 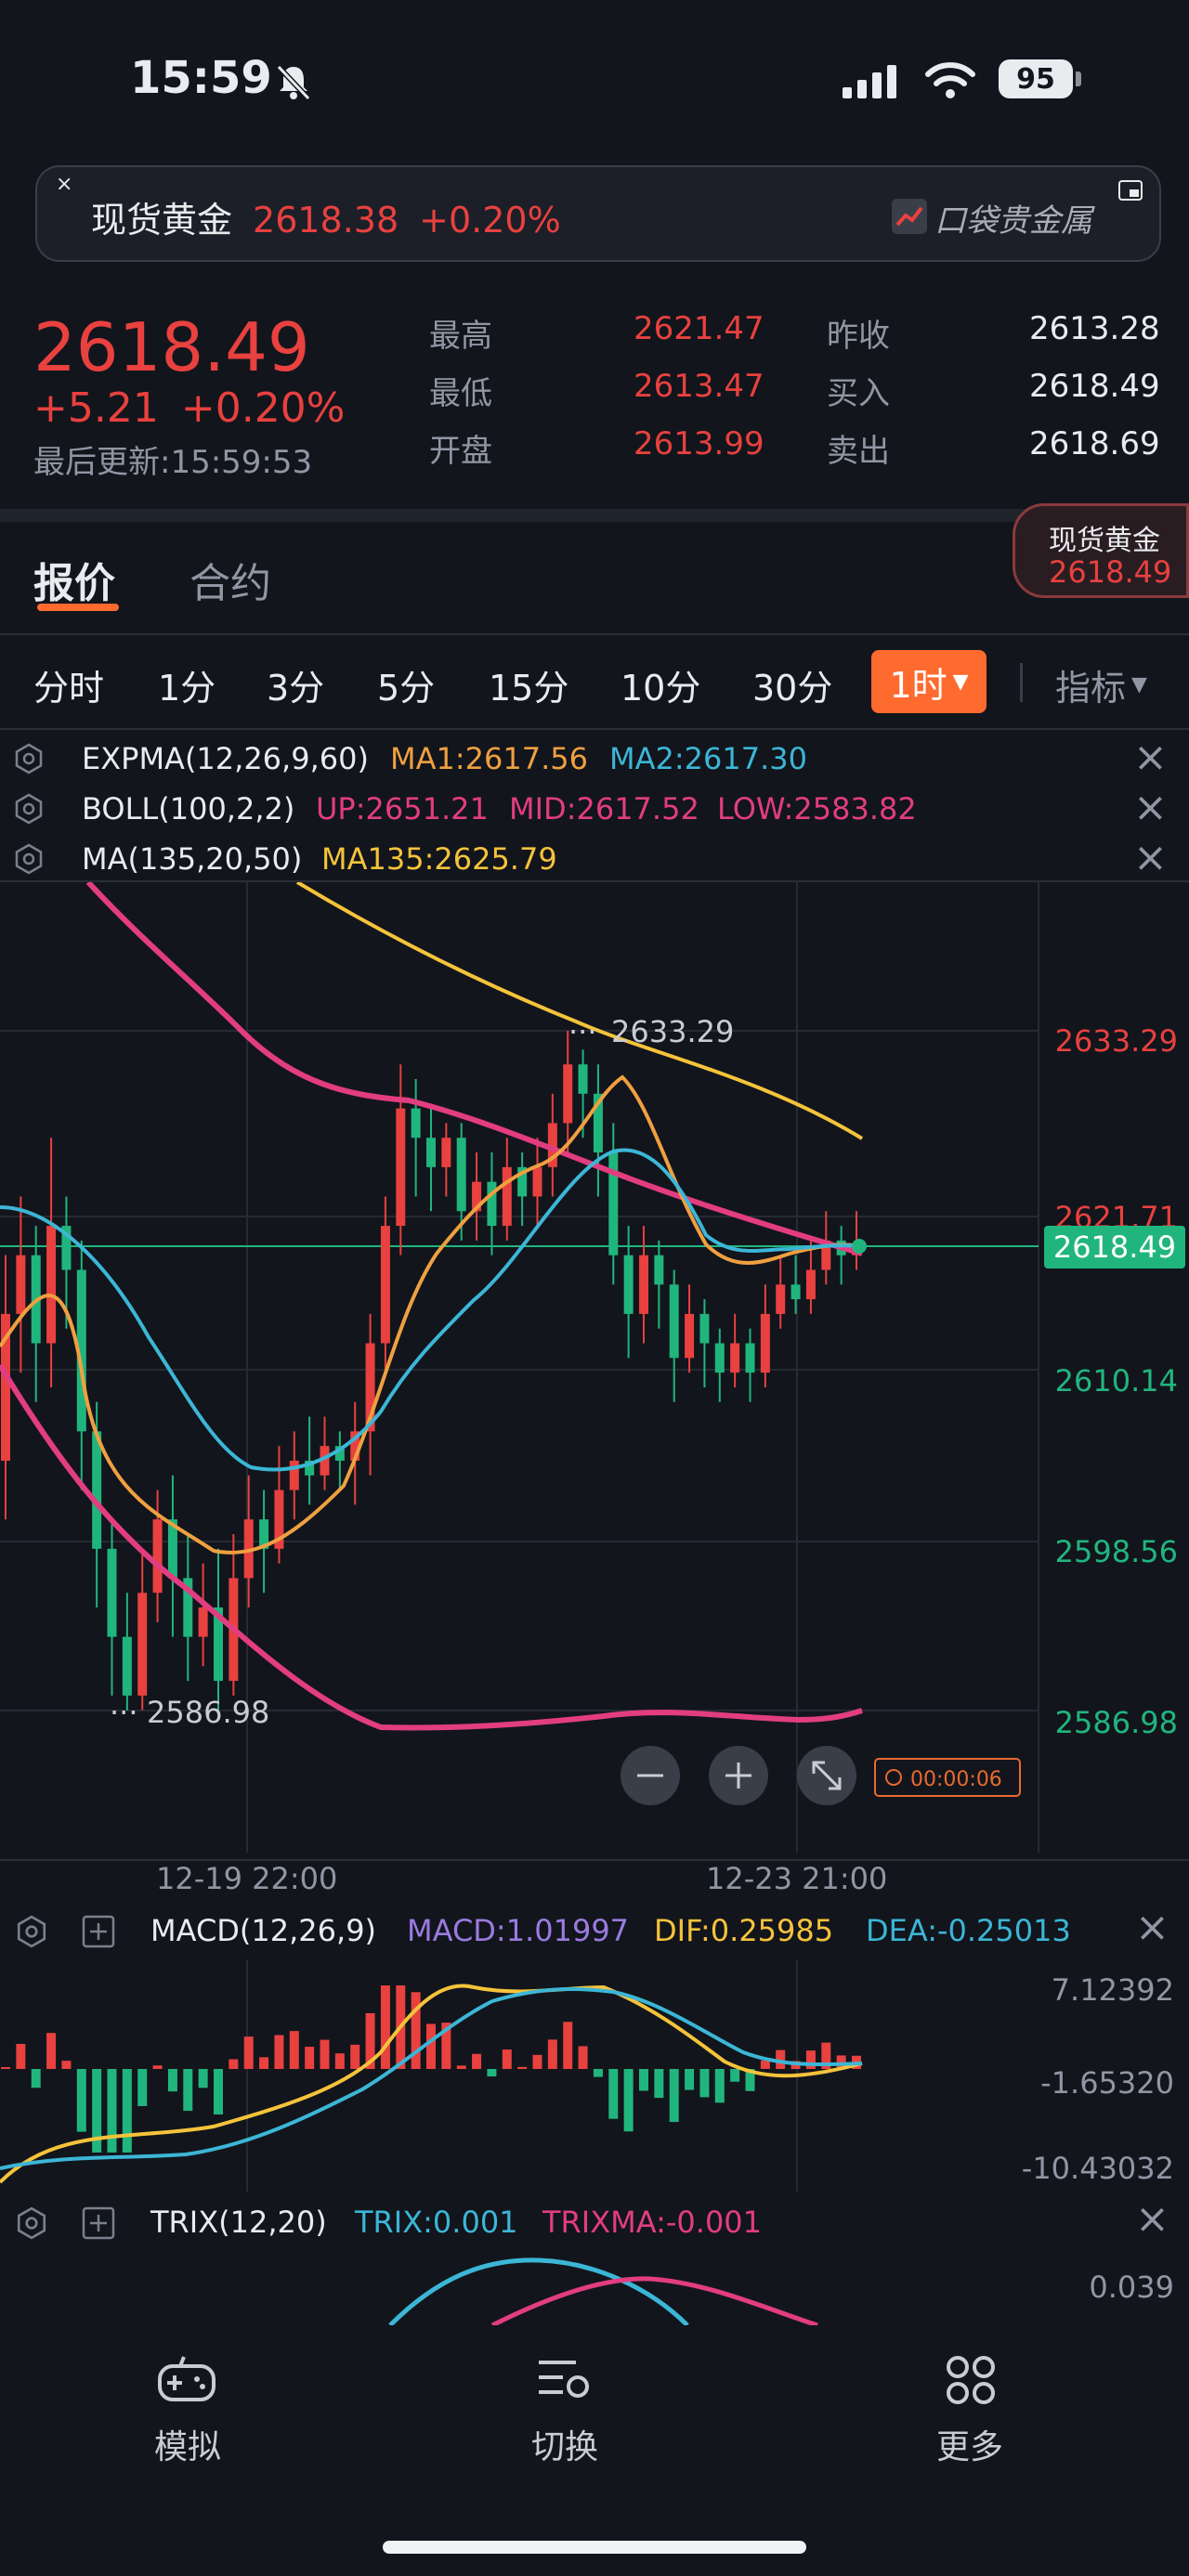 I want to click on nav-more: 更多, so click(x=971, y=2413).